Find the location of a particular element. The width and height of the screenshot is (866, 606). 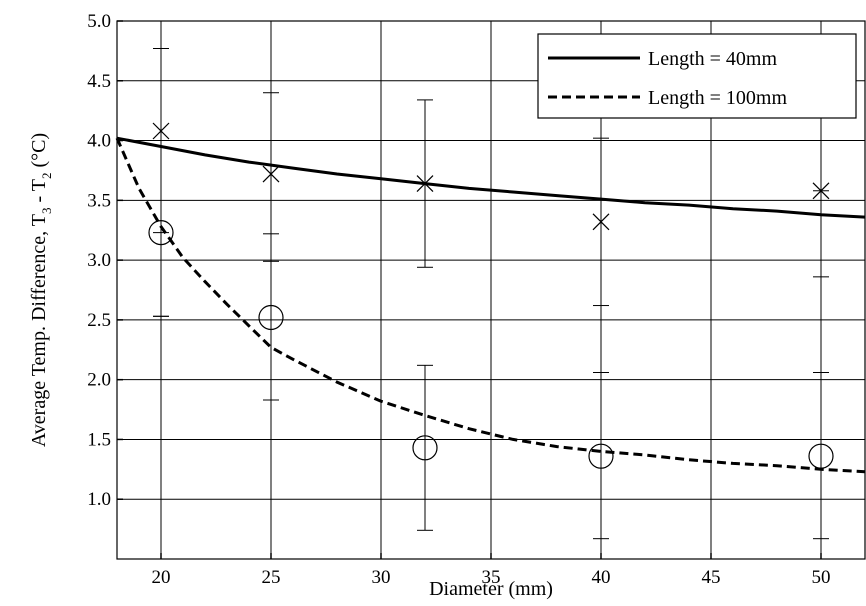

legend-label-length-100mm: Length = 100mm is located at coordinates (717, 98).